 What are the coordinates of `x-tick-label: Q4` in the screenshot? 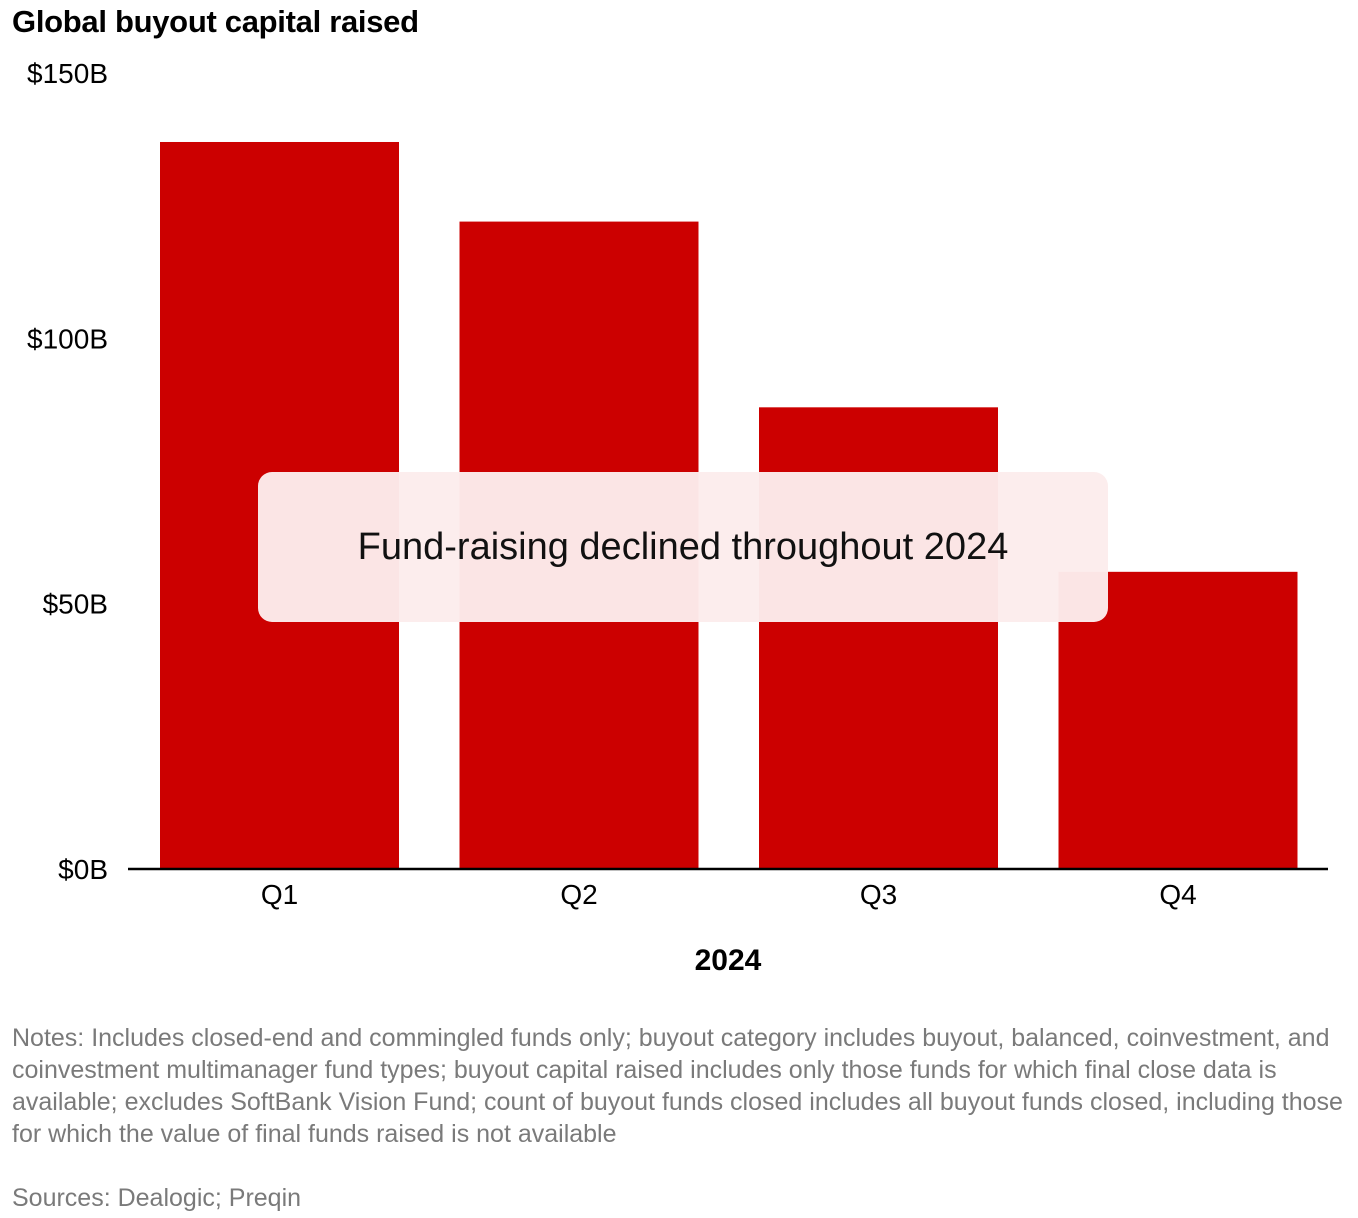 It's located at (1177, 894).